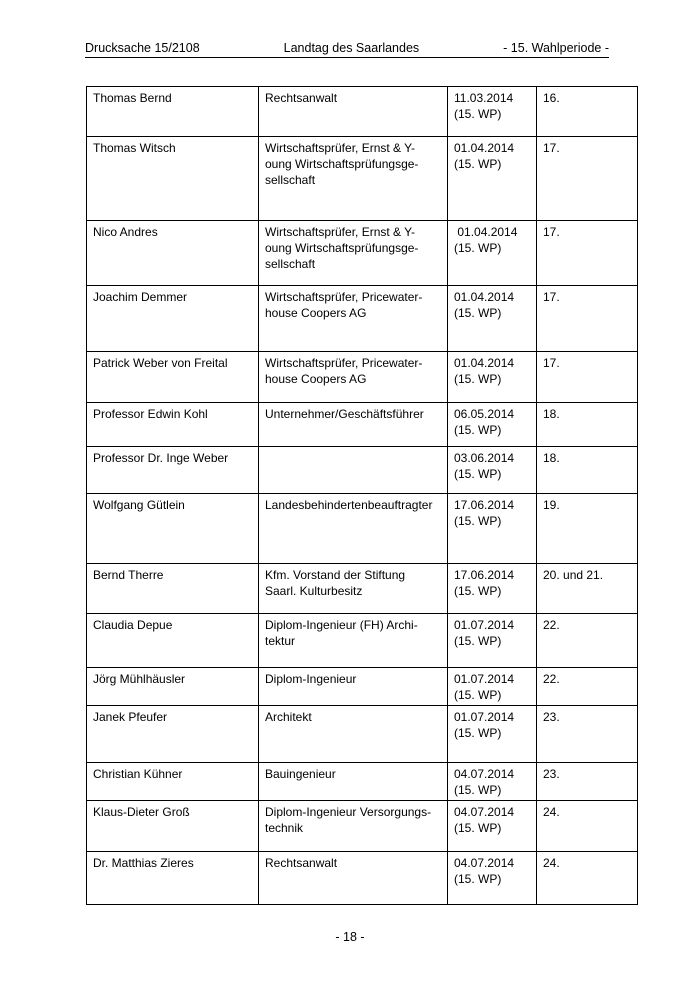 The image size is (700, 990). Describe the element at coordinates (172, 734) in the screenshot. I see `cell-name: Janek Pfeufer` at that location.